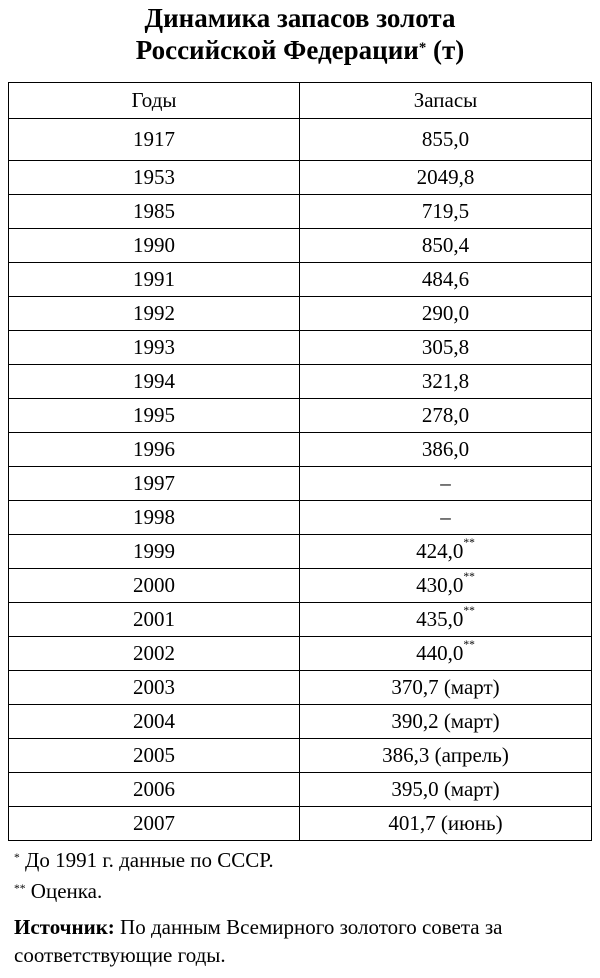  I want to click on value-cell: 395,0 (март), so click(445, 789).